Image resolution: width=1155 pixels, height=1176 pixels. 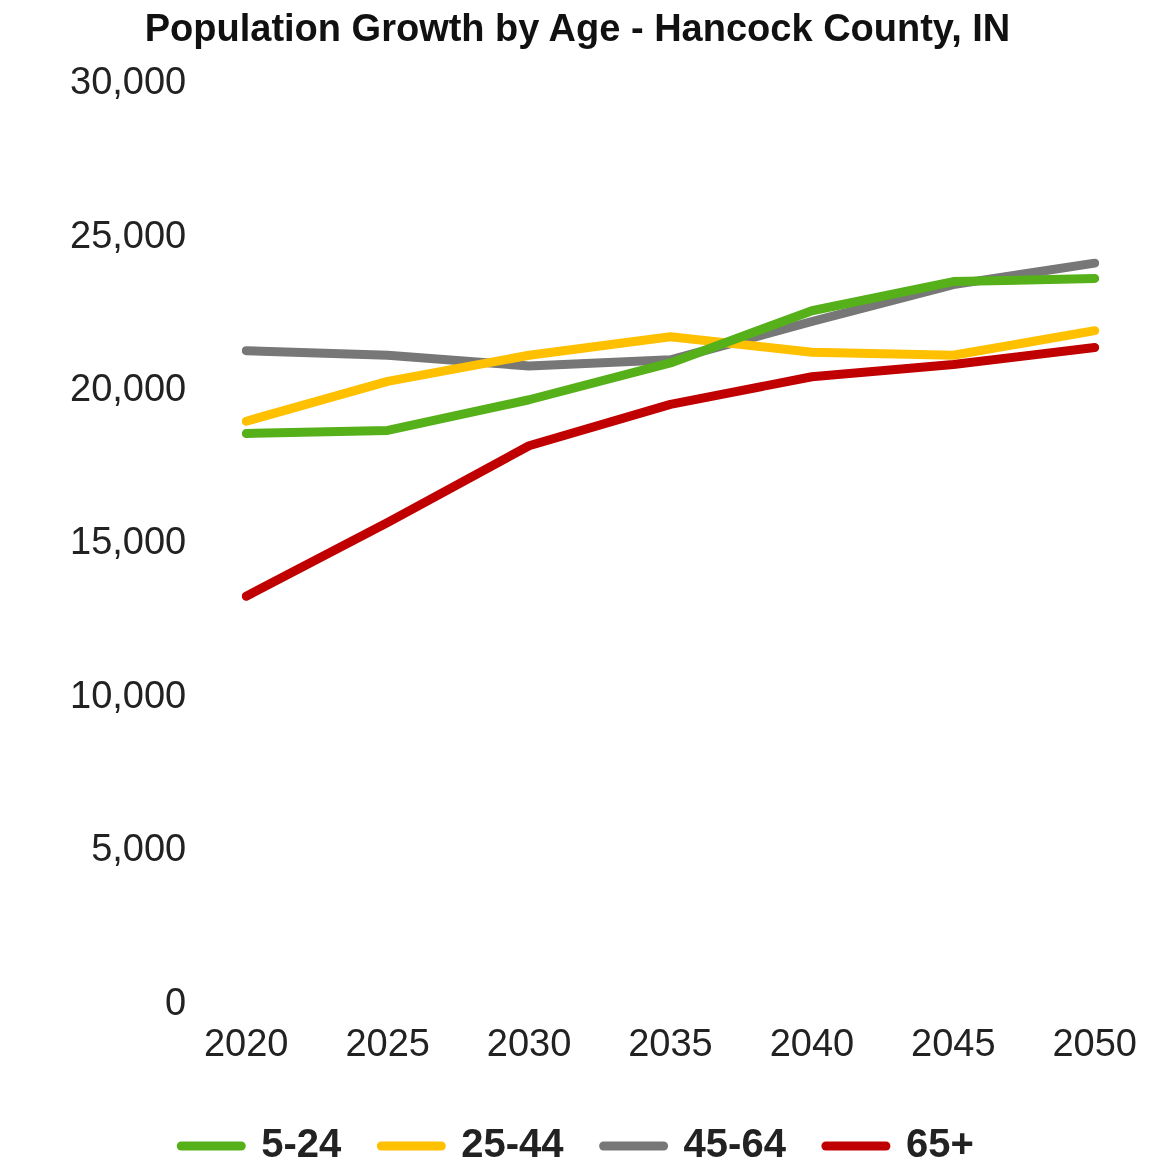 I want to click on x-tick-label: 2030, so click(x=529, y=1042).